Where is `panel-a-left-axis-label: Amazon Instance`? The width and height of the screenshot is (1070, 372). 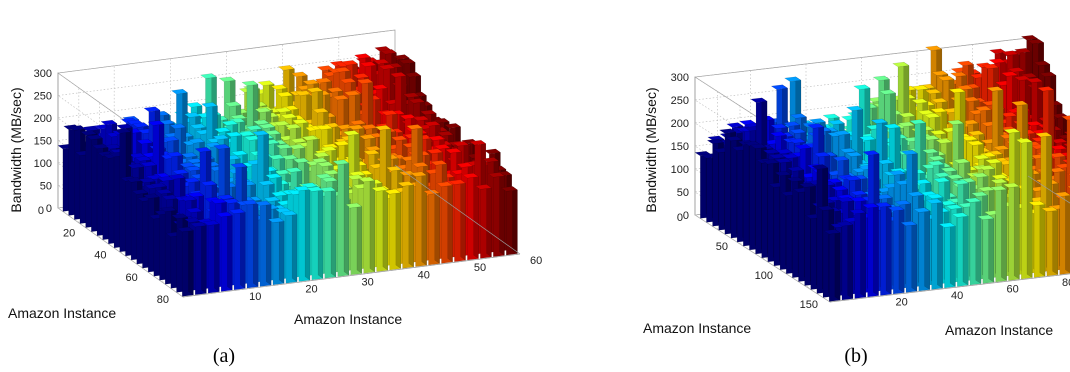
panel-a-left-axis-label: Amazon Instance is located at coordinates (62, 313).